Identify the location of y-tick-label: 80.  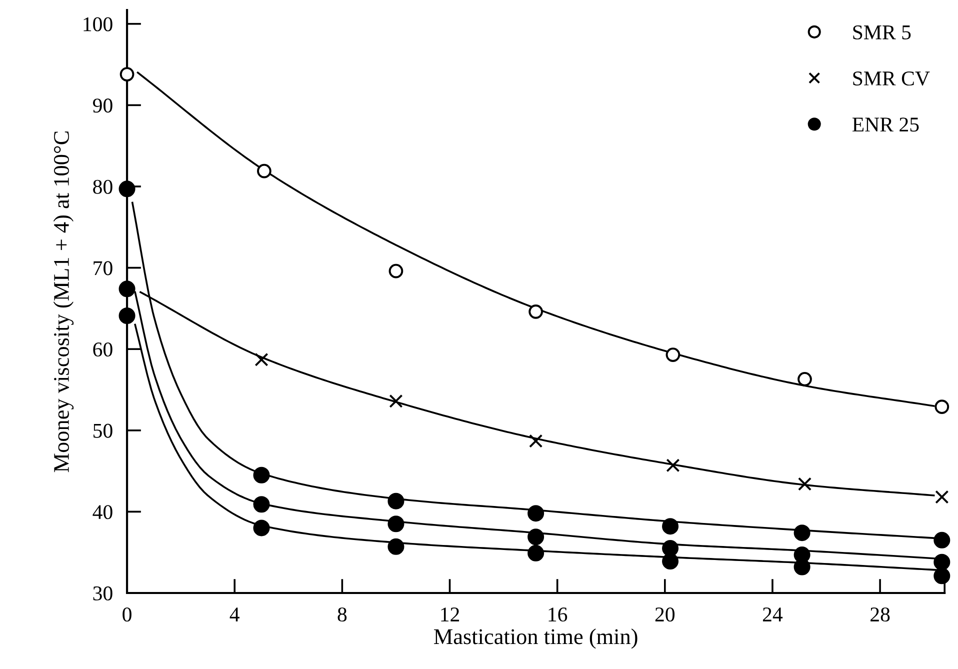
(102, 187).